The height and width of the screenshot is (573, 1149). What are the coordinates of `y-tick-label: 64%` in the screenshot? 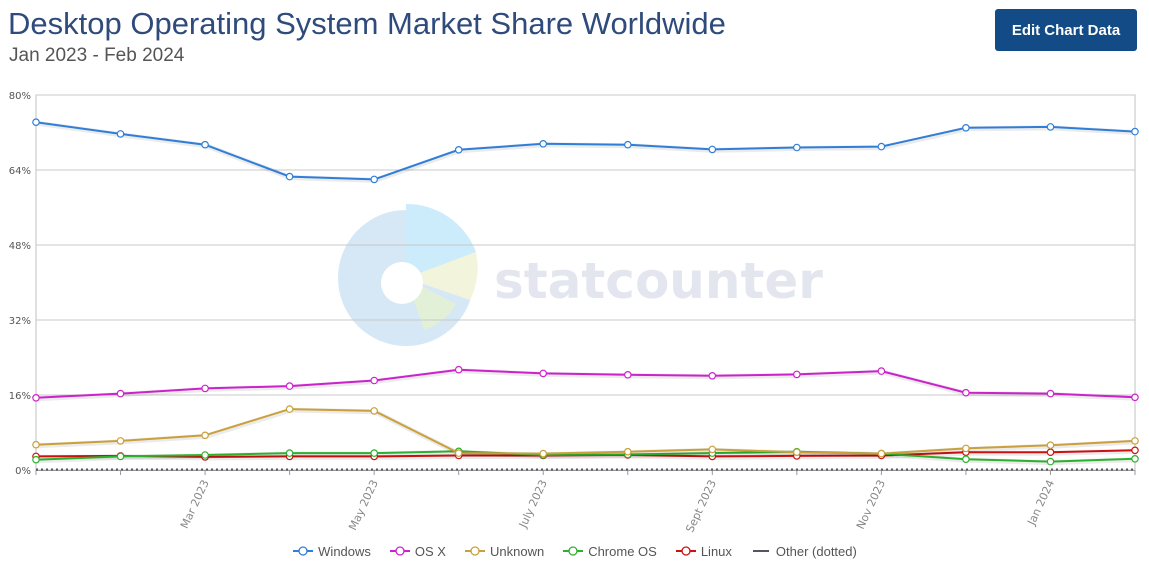 It's located at (20, 171).